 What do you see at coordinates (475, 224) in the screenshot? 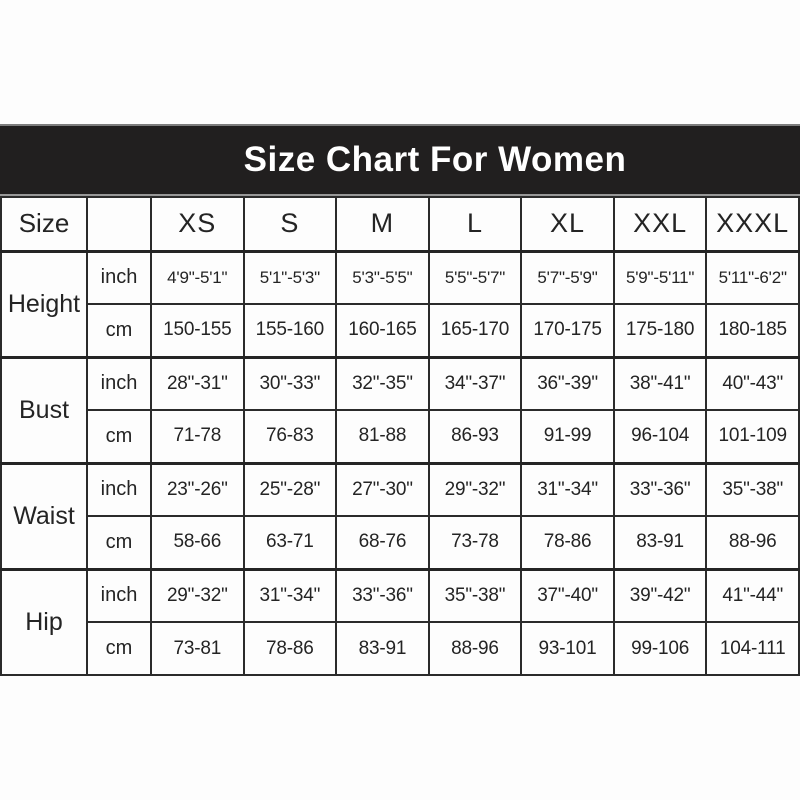
I see `column-header-l: L` at bounding box center [475, 224].